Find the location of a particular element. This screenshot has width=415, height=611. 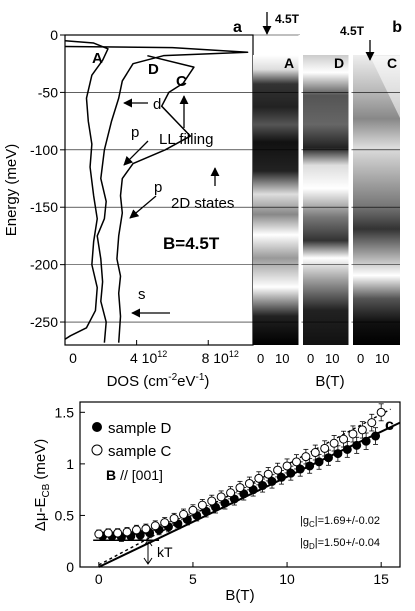

dos-curve-c is located at coordinates (155, 198).